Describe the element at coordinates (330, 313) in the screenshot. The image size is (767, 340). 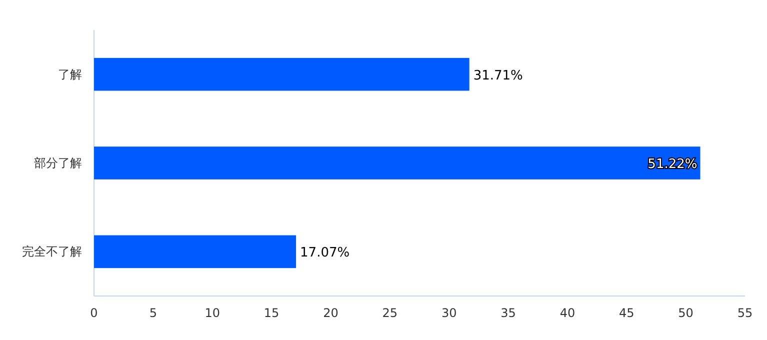
I see `x-tick-label: 20` at that location.